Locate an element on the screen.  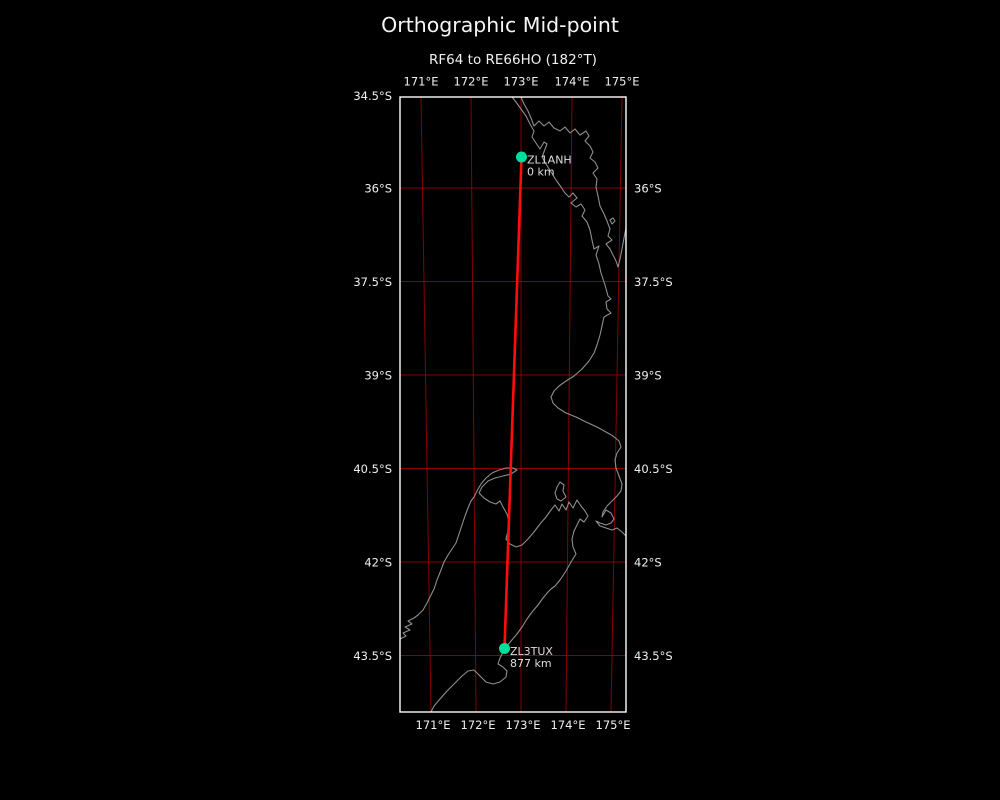
lon-tick-label-bottom: 175°E is located at coordinates (613, 725).